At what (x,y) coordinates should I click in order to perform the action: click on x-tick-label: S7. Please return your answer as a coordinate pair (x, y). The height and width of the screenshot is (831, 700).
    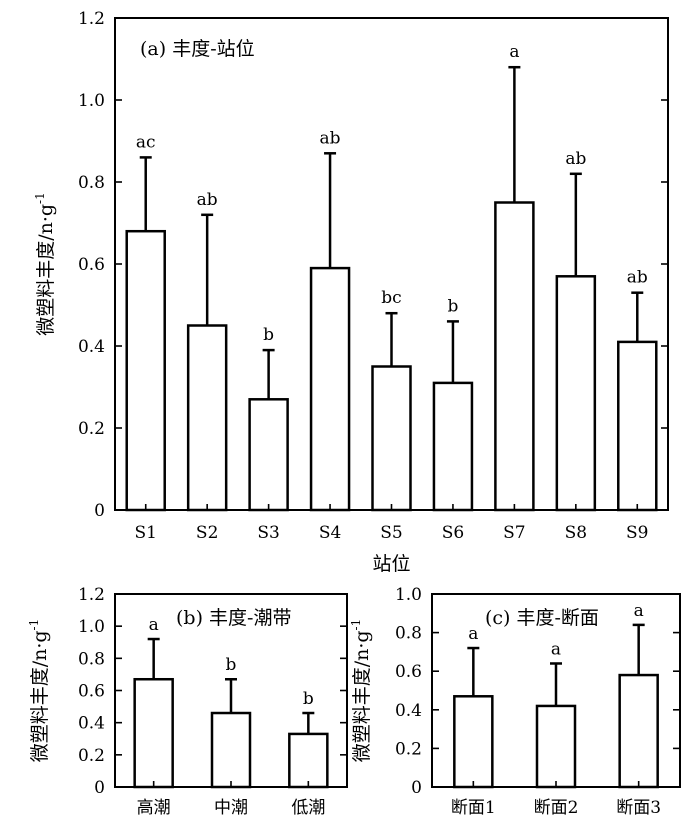
    Looking at the image, I should click on (514, 533).